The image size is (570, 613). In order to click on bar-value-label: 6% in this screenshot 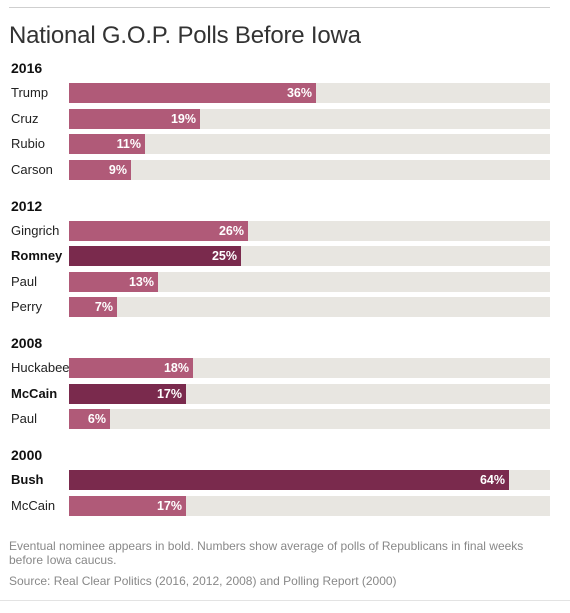, I will do `click(96, 419)`.